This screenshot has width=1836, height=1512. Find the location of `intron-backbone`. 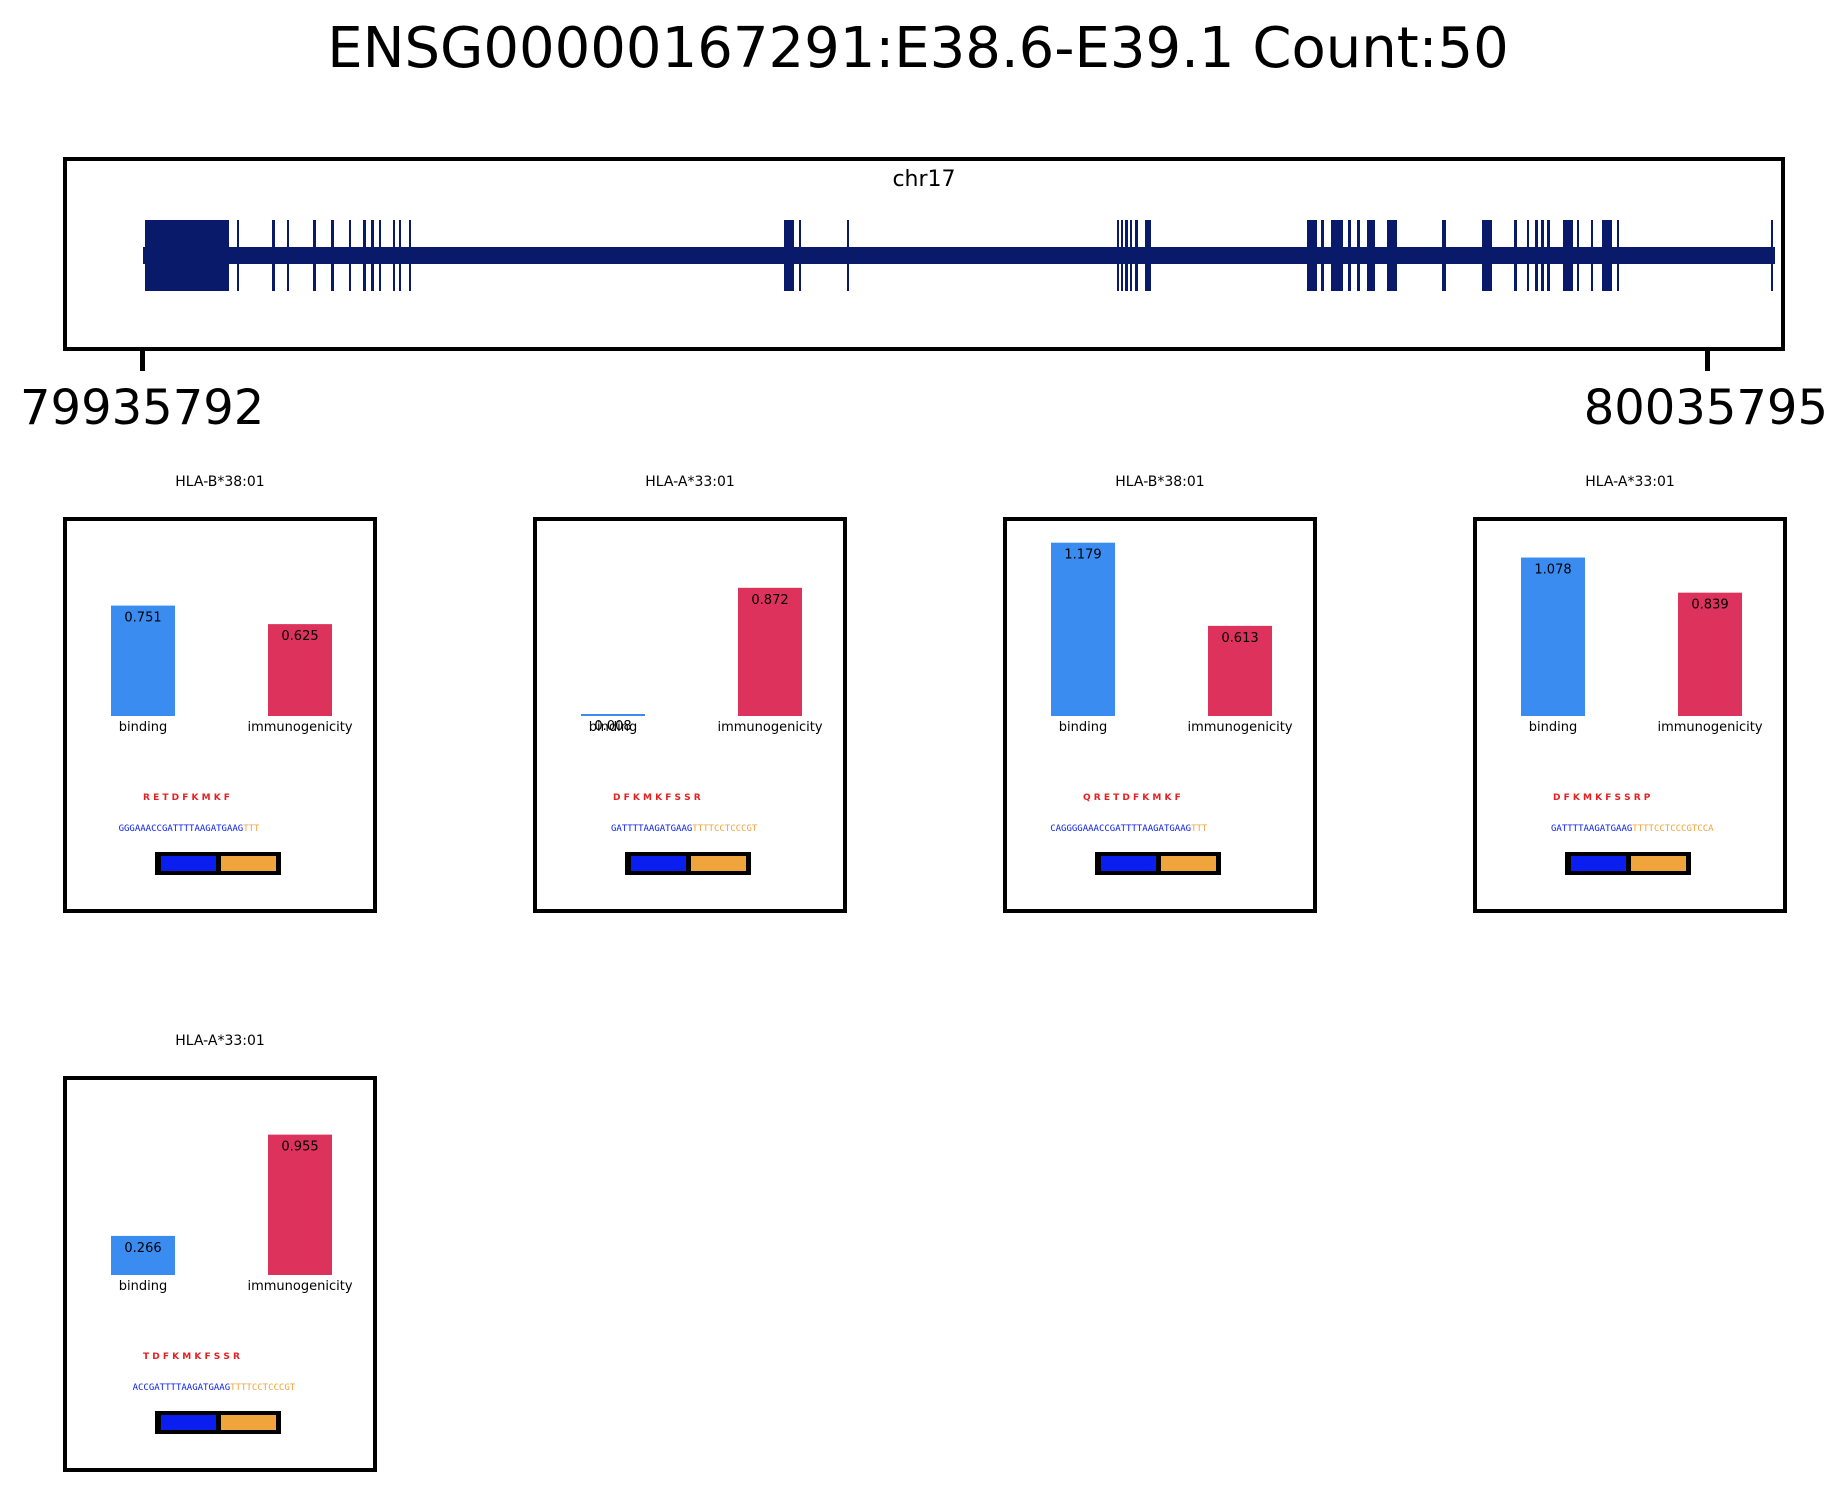

intron-backbone is located at coordinates (959, 255).